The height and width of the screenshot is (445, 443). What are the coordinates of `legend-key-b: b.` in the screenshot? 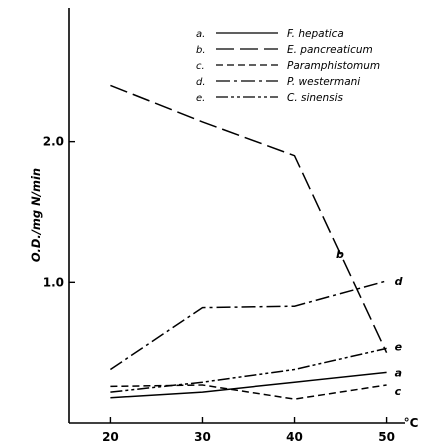 It's located at (201, 50).